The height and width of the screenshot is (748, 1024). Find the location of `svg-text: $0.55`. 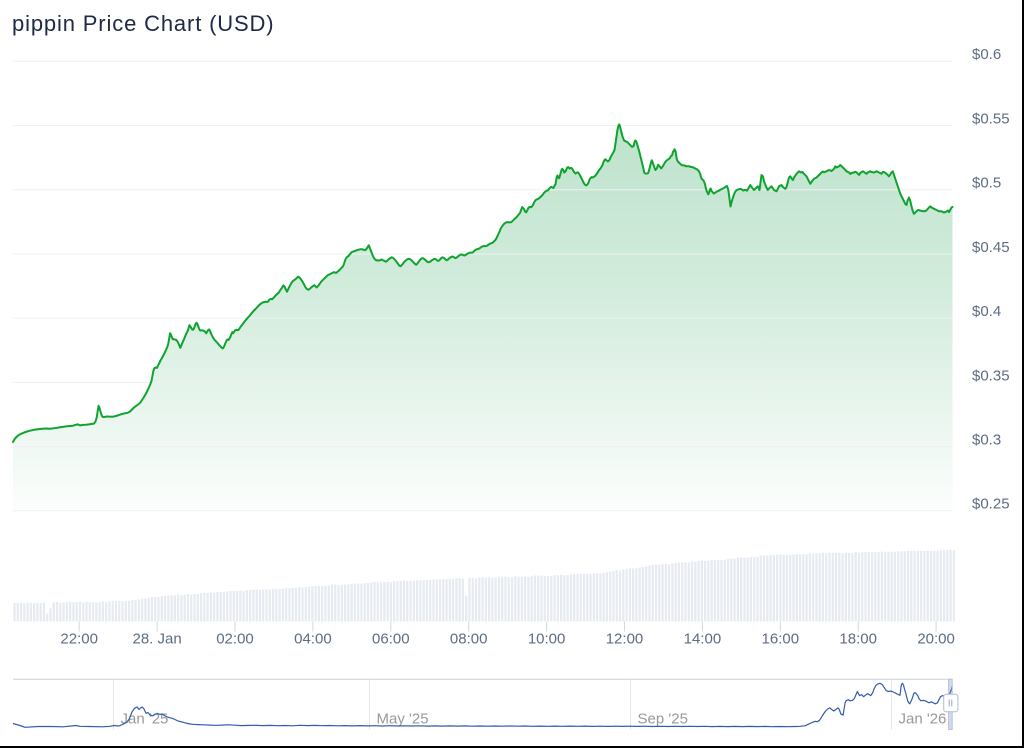

svg-text: $0.55 is located at coordinates (991, 118).